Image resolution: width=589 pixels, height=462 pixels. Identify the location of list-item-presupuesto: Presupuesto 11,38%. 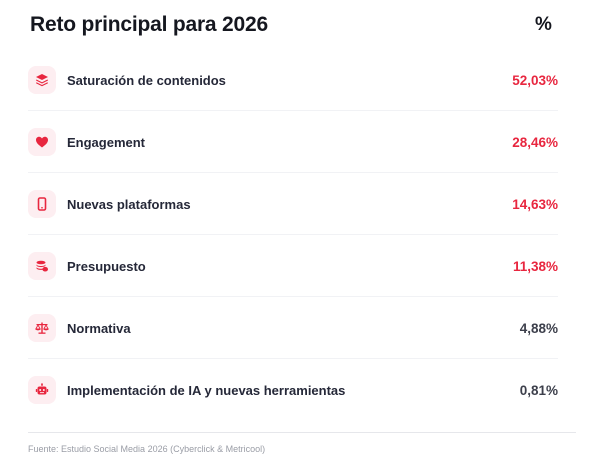
(293, 266).